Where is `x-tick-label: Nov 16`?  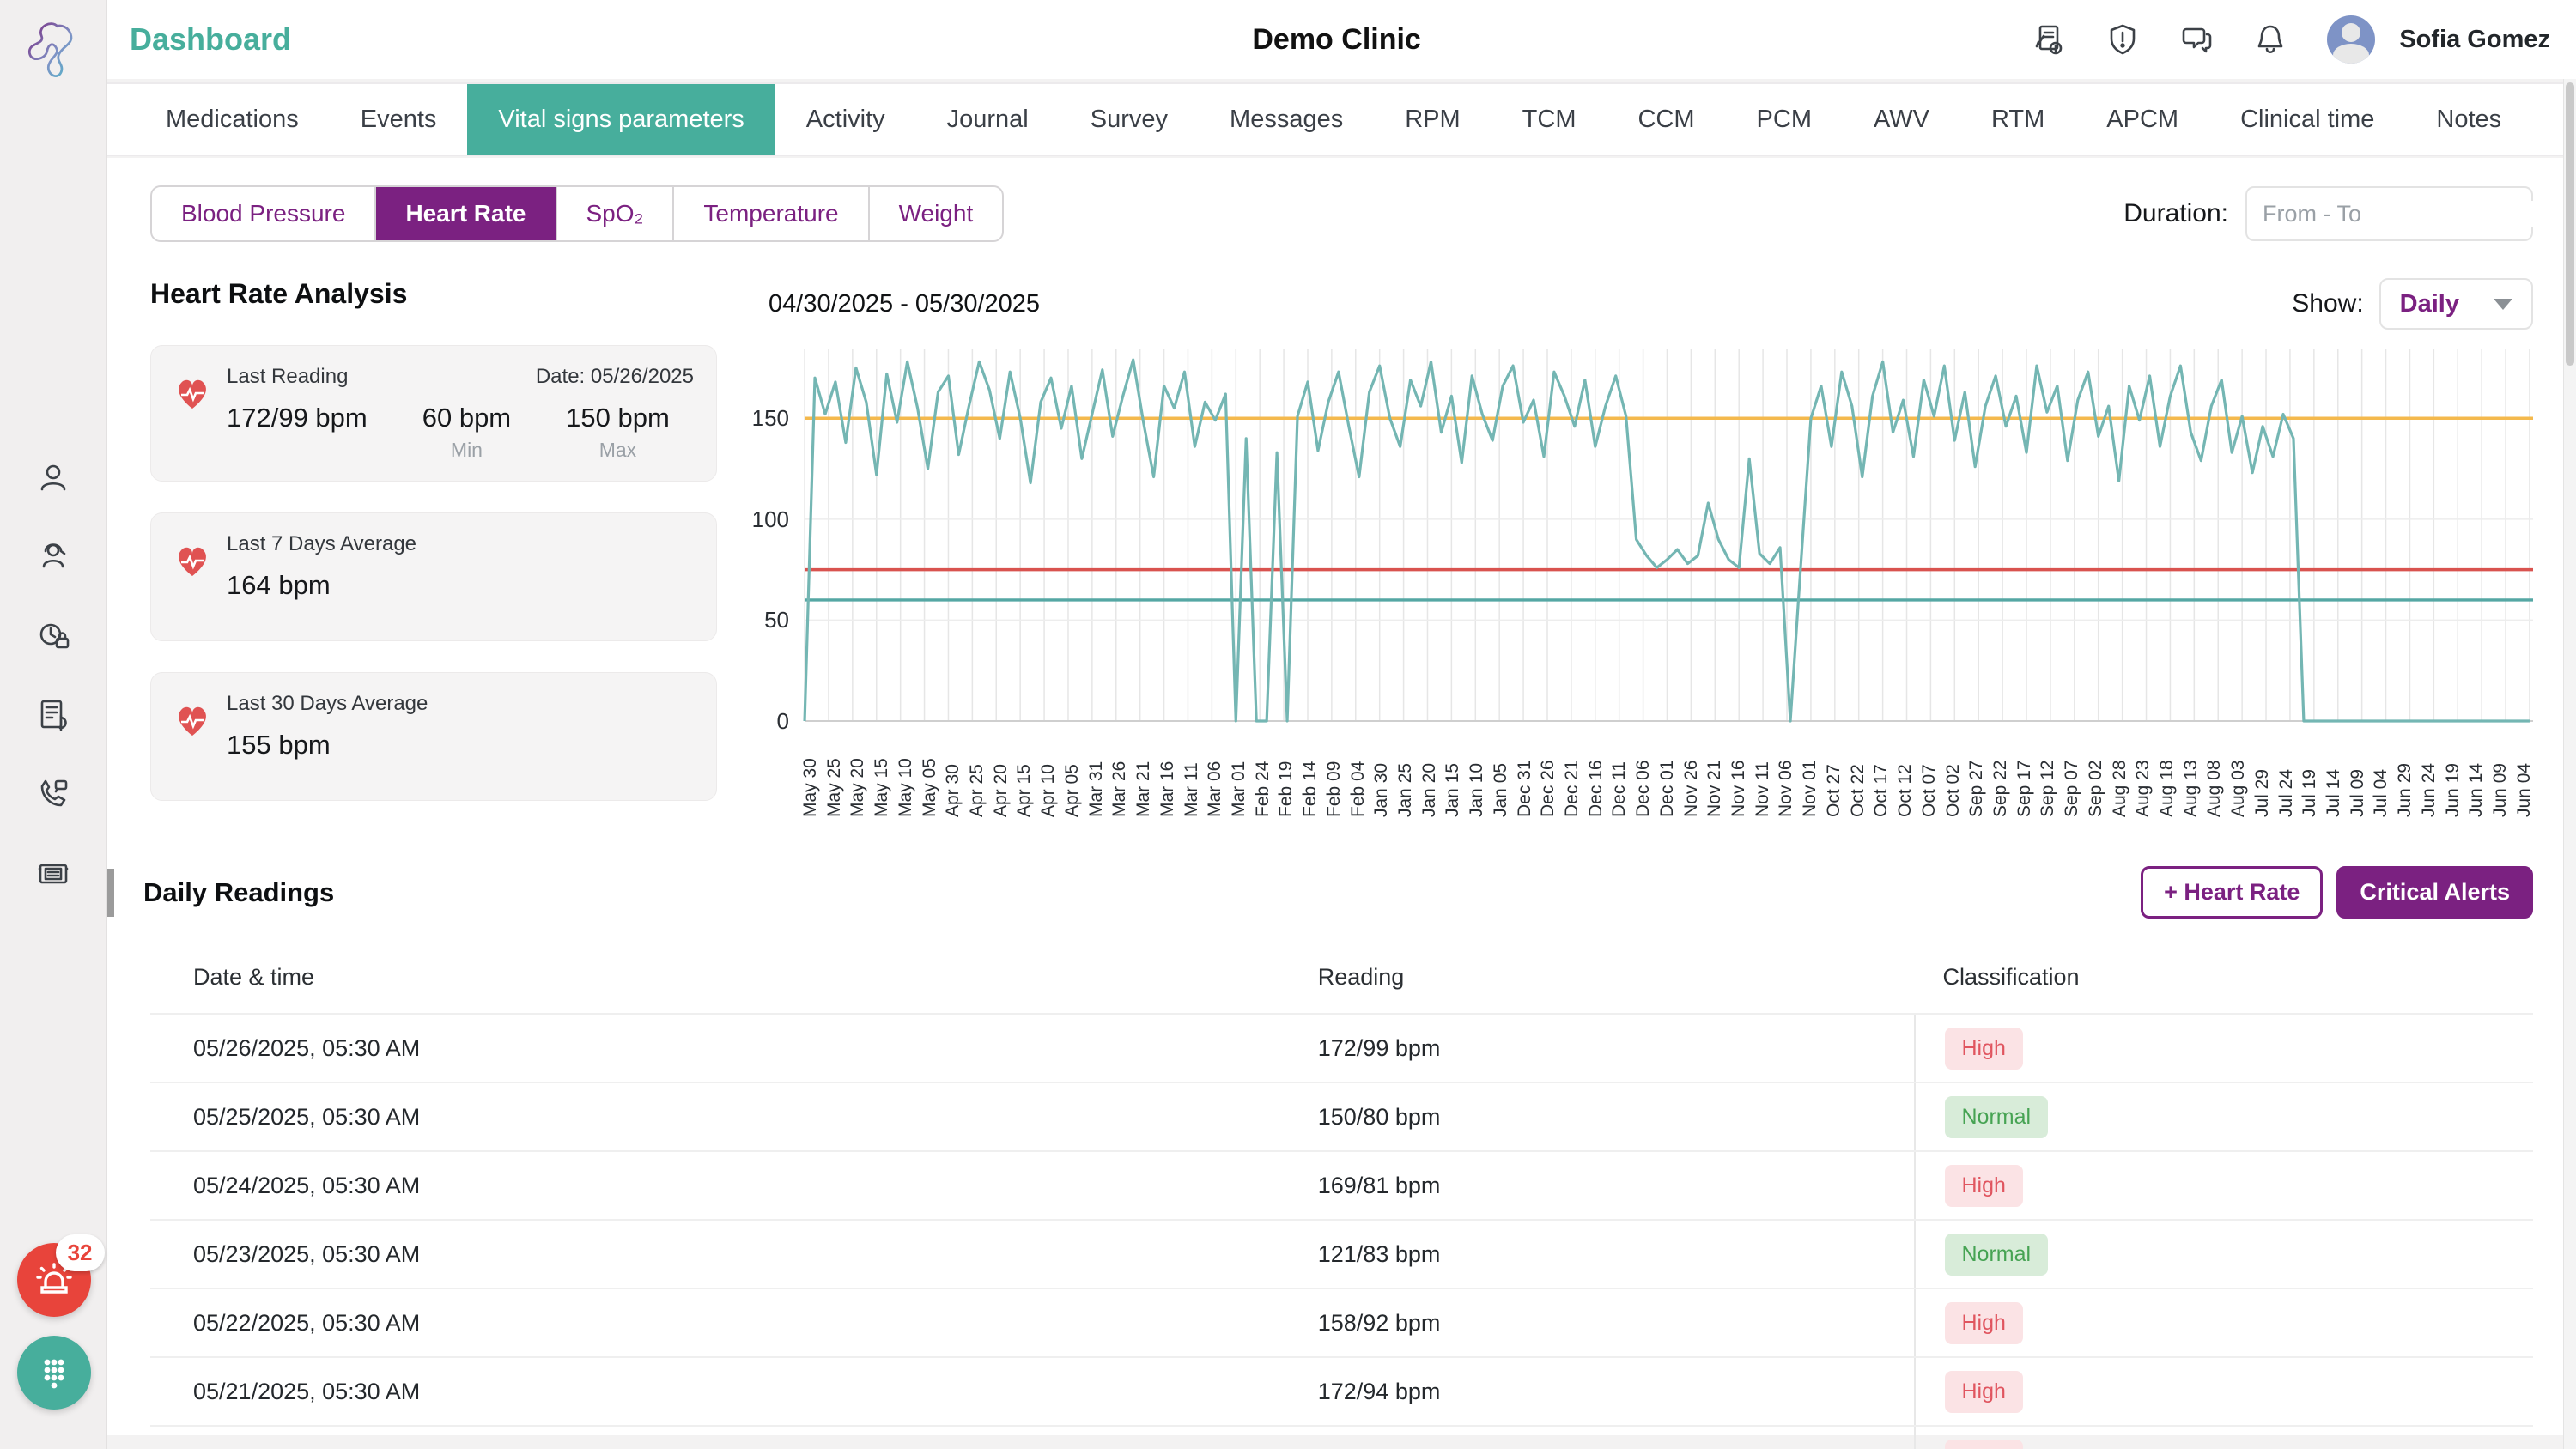 x-tick-label: Nov 16 is located at coordinates (1738, 788).